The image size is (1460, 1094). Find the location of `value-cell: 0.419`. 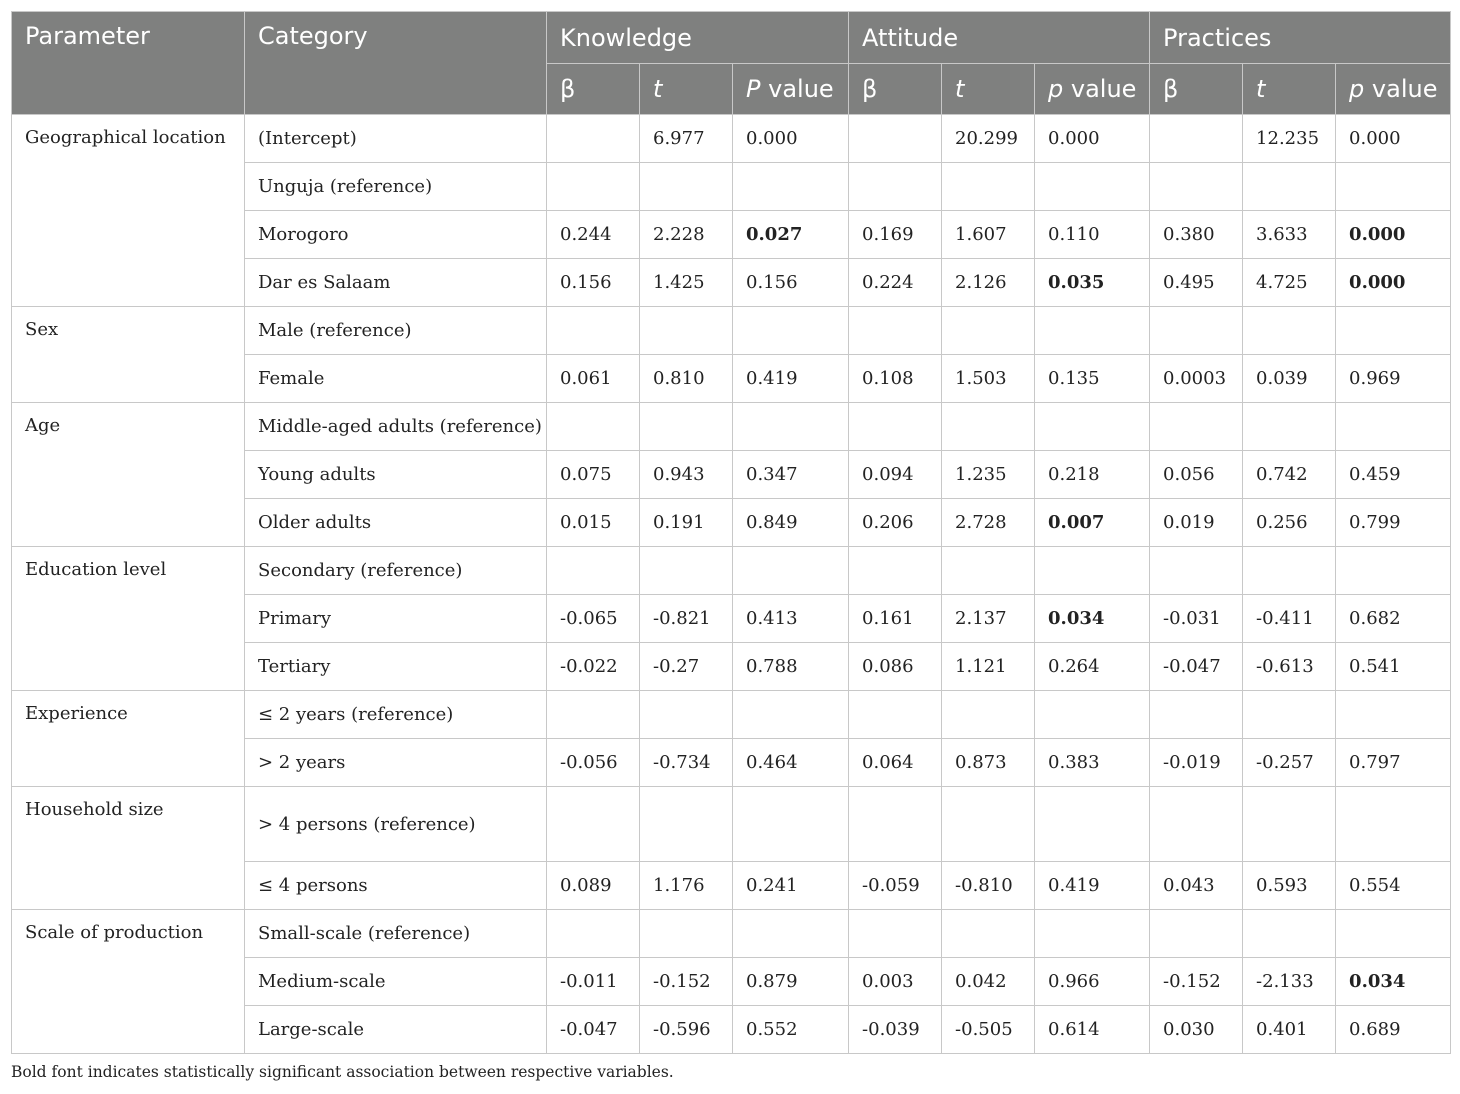

value-cell: 0.419 is located at coordinates (790, 378).